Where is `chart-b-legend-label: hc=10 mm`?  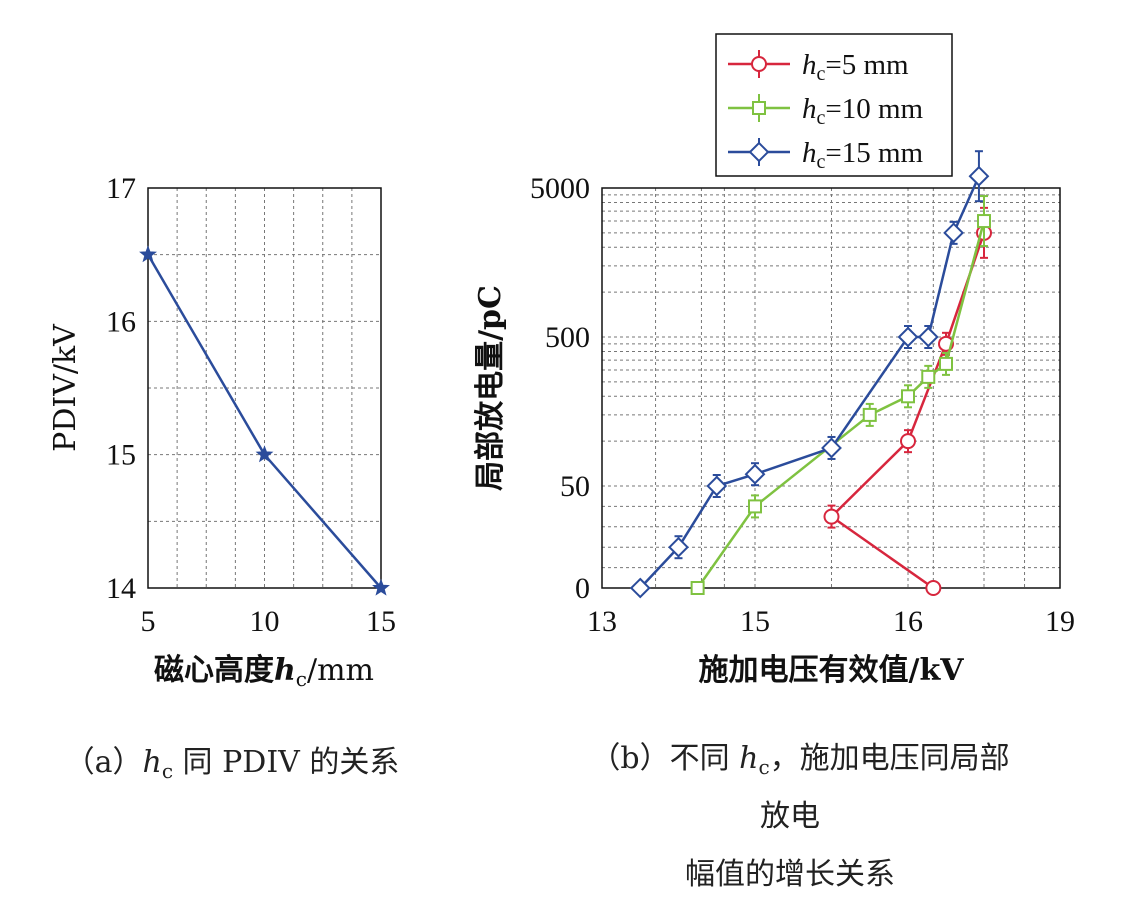 chart-b-legend-label: hc=10 mm is located at coordinates (863, 111).